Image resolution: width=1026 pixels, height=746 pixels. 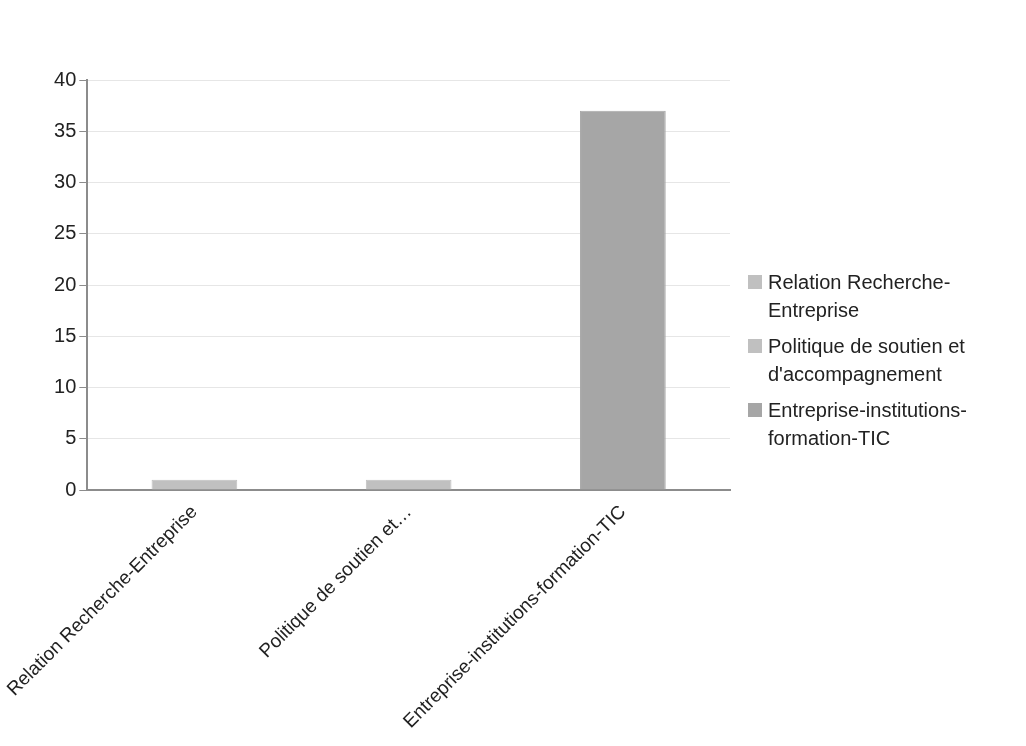 I want to click on y-tick-label: 0, so click(x=71, y=488).